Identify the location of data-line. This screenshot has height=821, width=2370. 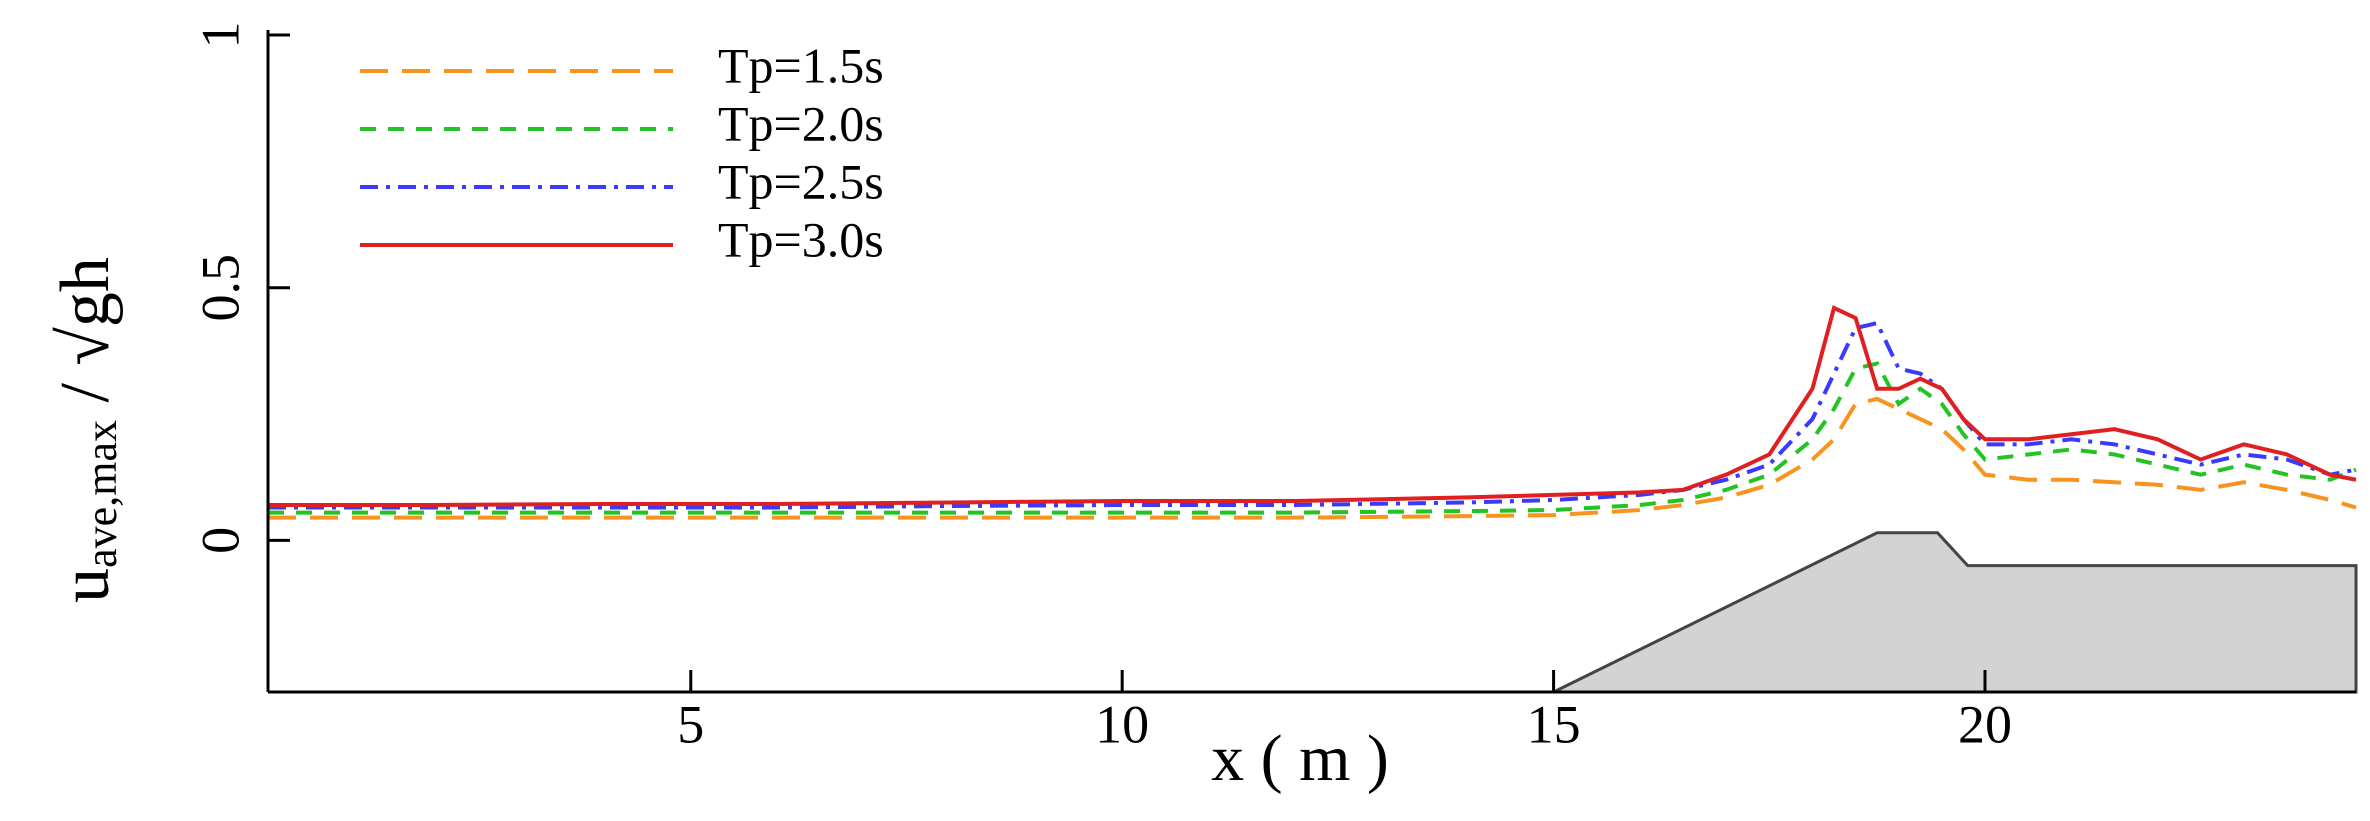
(1312, 458).